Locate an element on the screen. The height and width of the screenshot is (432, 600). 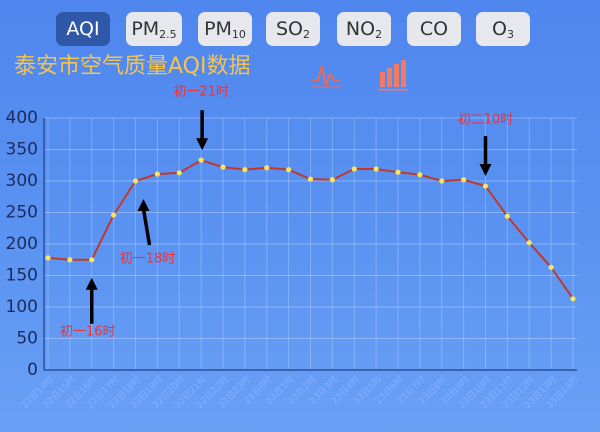
tab-subscript: 2.5 is located at coordinates (168, 34).